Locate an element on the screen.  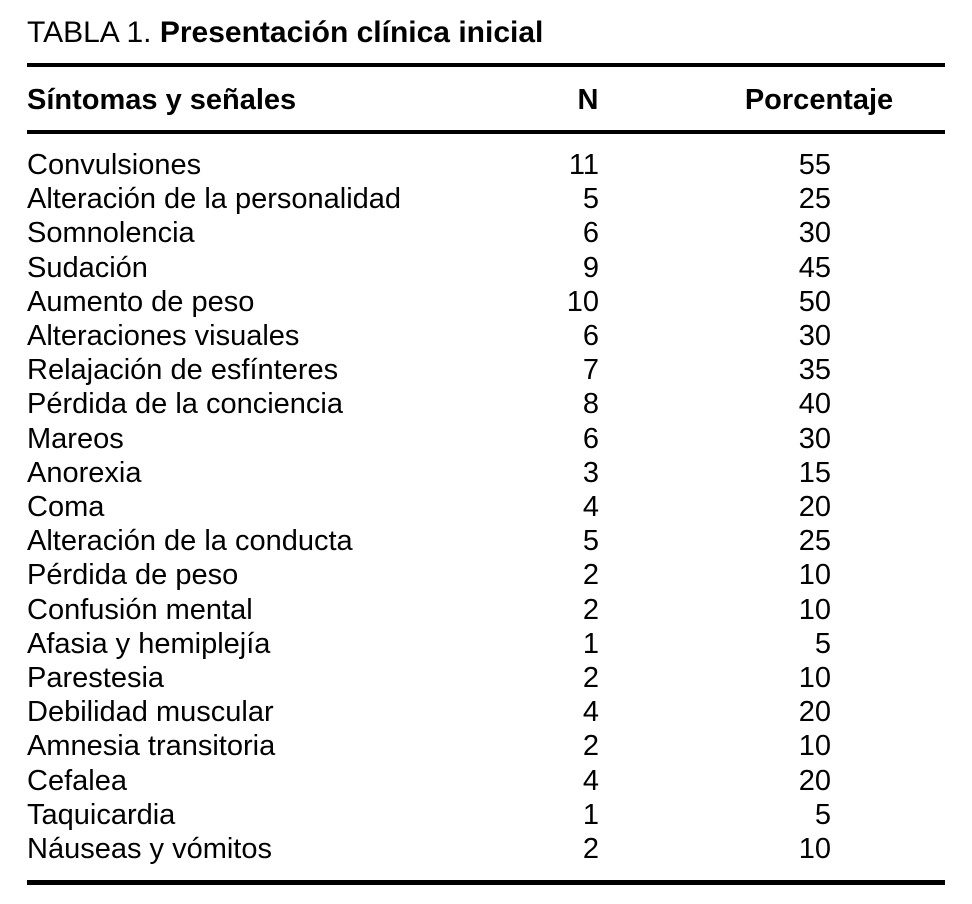
table-title: TABLA 1. Presentación clínica inicial is located at coordinates (486, 33).